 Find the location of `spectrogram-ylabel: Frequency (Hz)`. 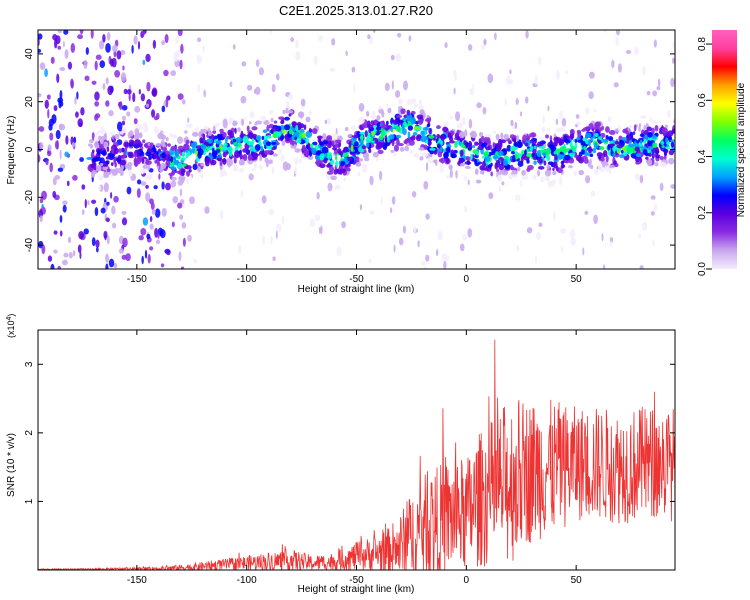

spectrogram-ylabel: Frequency (Hz) is located at coordinates (11, 150).